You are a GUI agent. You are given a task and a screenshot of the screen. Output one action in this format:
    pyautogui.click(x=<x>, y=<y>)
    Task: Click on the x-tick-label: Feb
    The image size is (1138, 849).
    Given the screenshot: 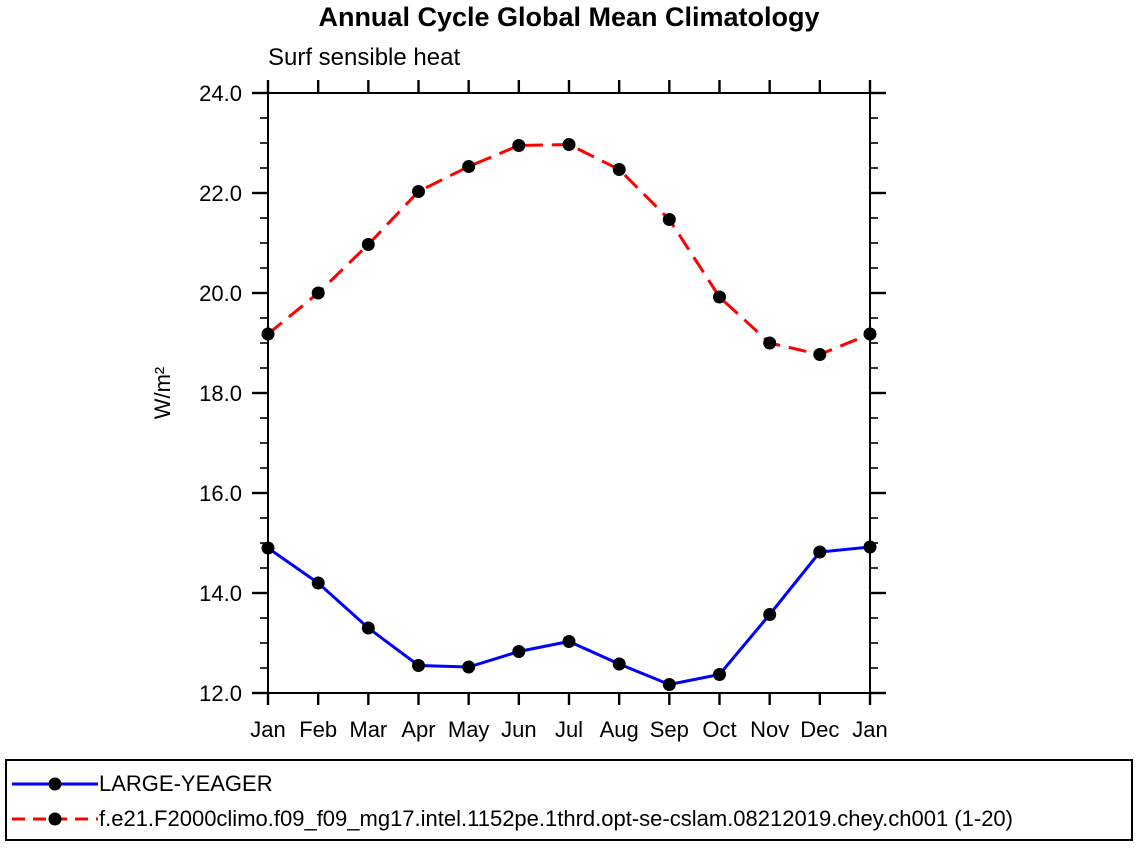 What is the action you would take?
    pyautogui.click(x=318, y=729)
    